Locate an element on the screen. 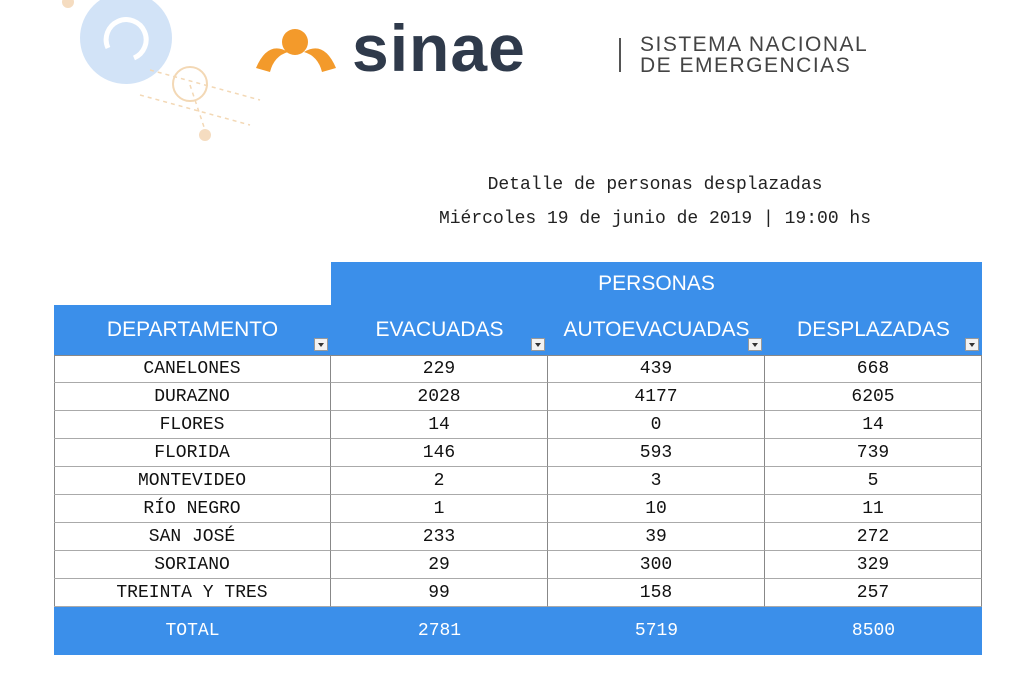 This screenshot has height=675, width=1029. total-cell: 2781 is located at coordinates (439, 631).